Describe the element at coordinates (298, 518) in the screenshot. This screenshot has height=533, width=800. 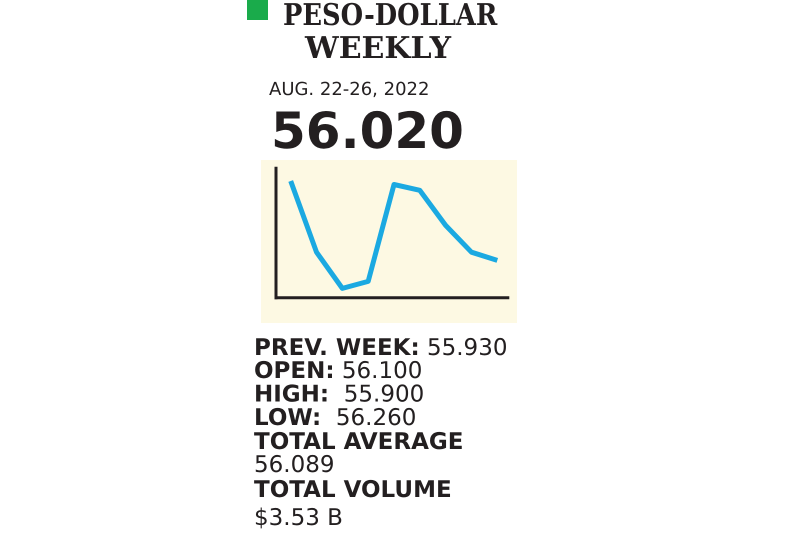
I see `text: $3.53 B` at that location.